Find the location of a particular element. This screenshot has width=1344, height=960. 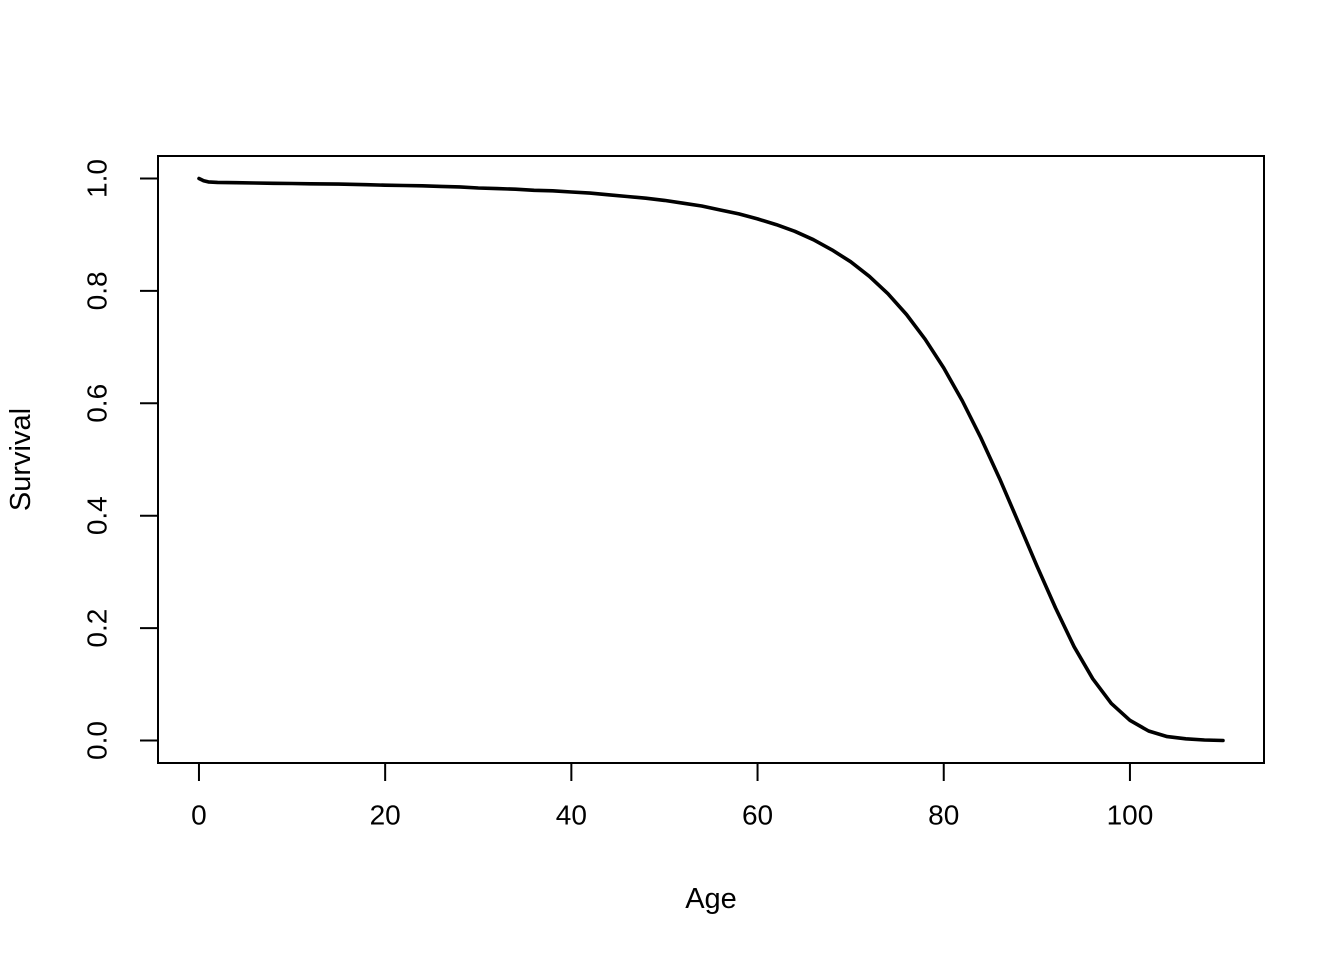

y-axis-title: Survival is located at coordinates (21, 459).